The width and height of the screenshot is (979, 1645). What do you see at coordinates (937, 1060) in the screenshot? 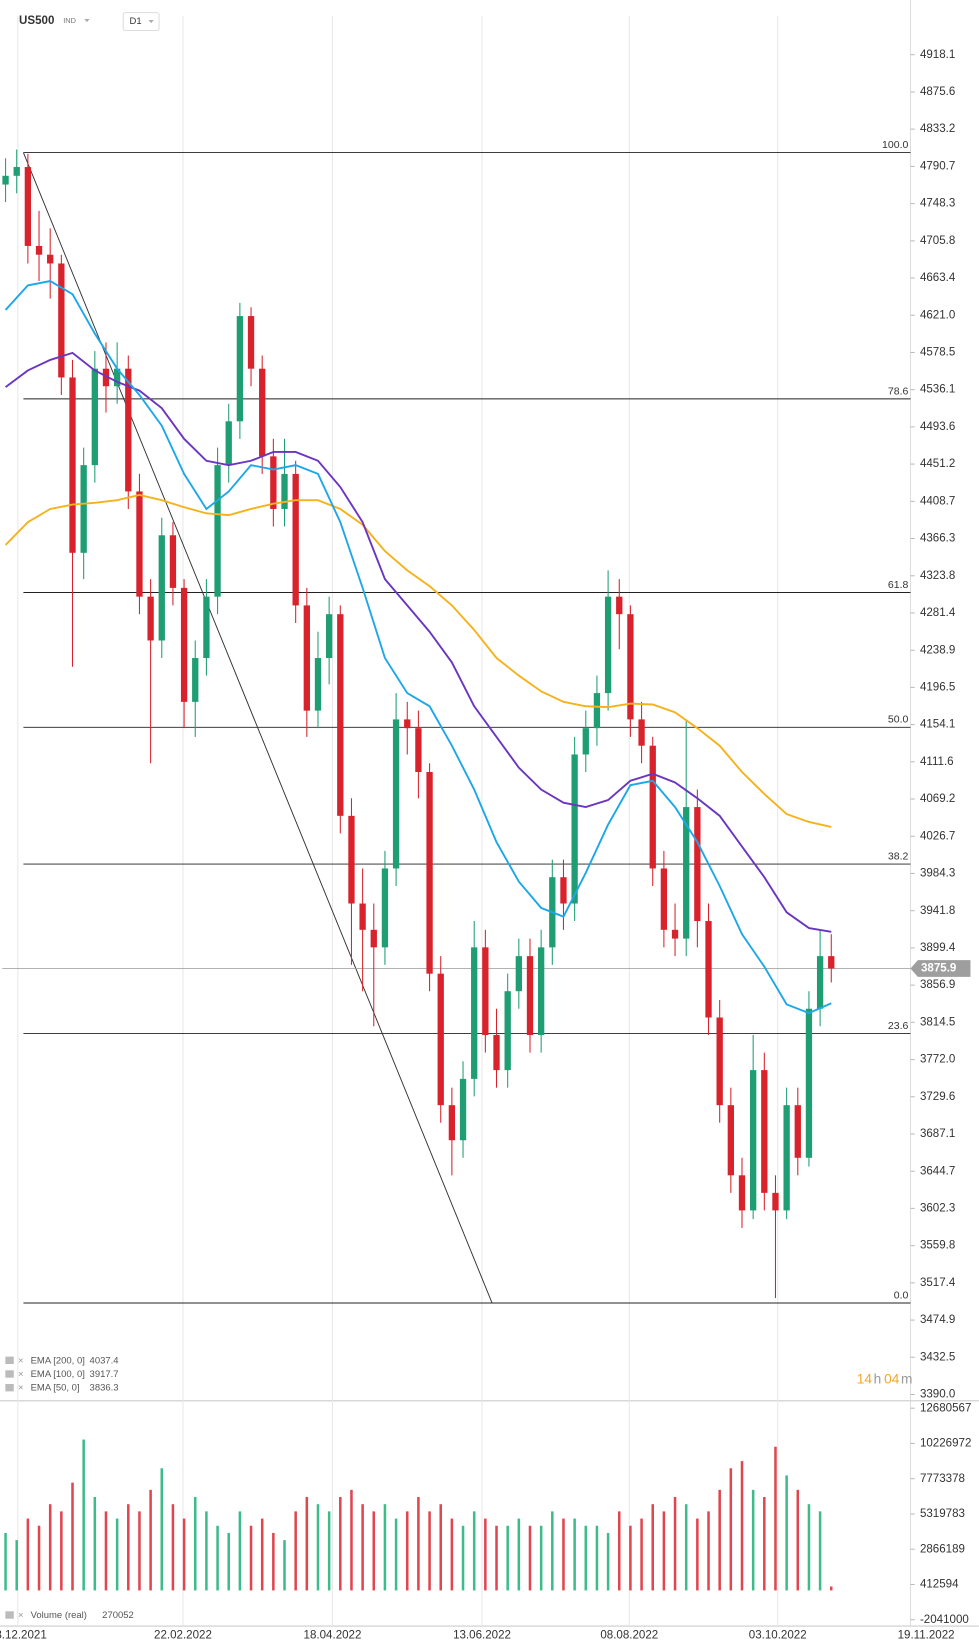
I see `y-tick-label: 3772.0` at bounding box center [937, 1060].